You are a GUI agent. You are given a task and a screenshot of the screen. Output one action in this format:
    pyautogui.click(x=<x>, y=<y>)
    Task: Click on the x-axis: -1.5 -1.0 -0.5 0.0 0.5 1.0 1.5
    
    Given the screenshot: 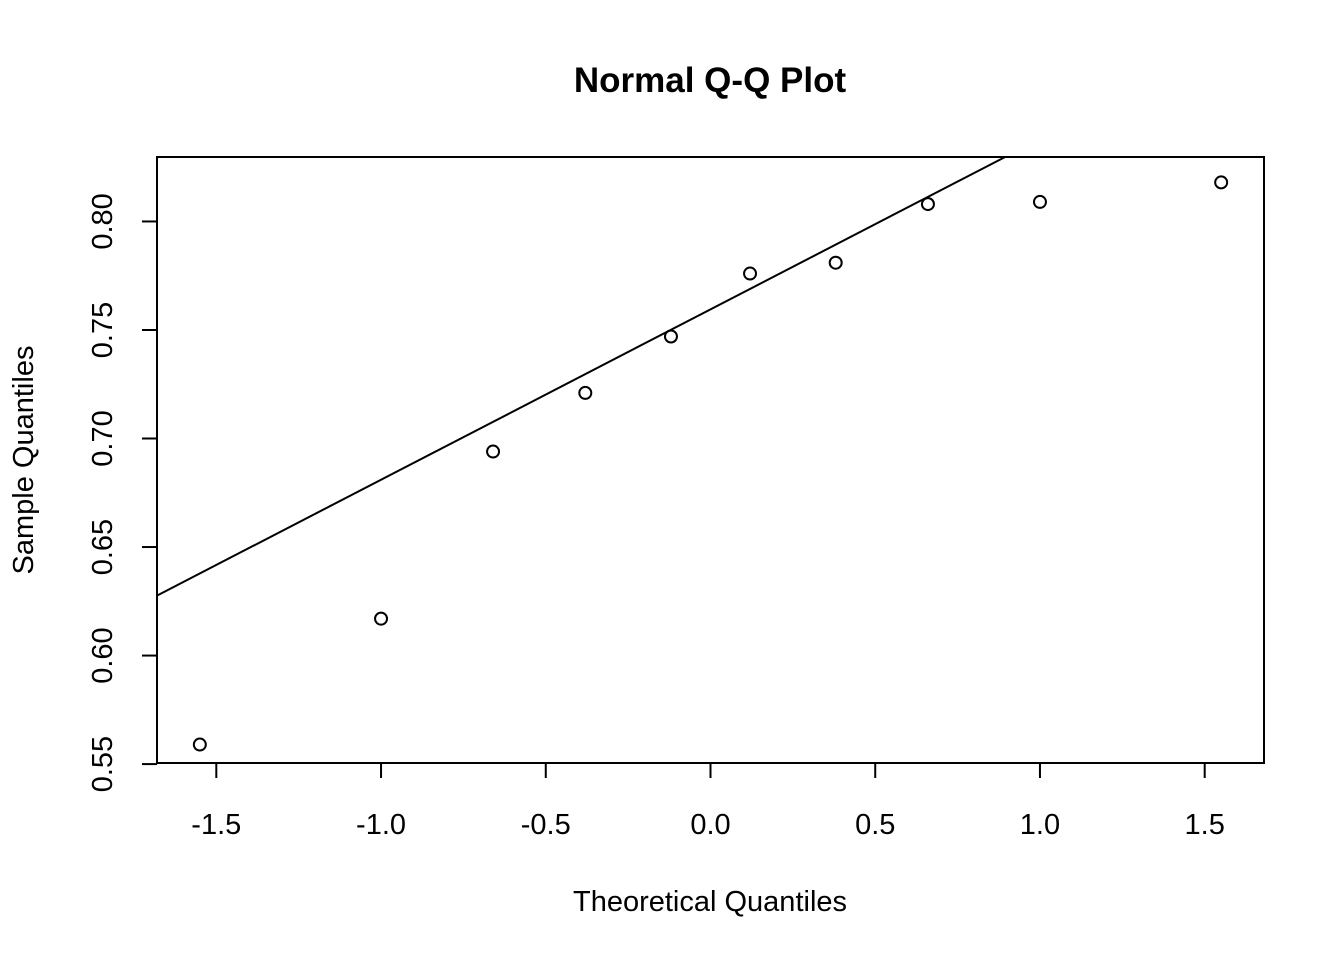 What is the action you would take?
    pyautogui.click(x=708, y=801)
    